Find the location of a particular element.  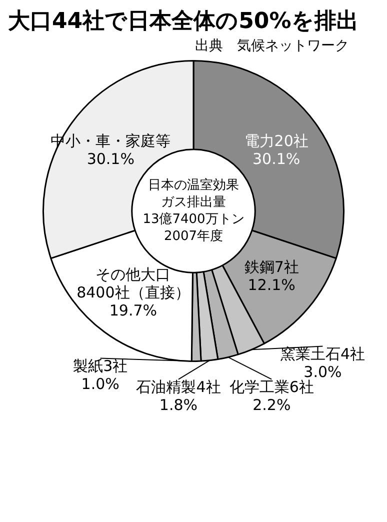

source-note: 出典 気候ネットワーク is located at coordinates (272, 46).